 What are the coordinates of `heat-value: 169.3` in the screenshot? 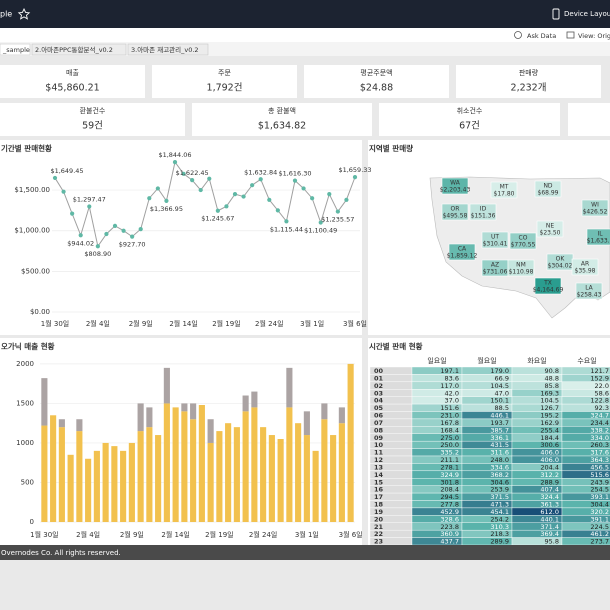 It's located at (549, 393).